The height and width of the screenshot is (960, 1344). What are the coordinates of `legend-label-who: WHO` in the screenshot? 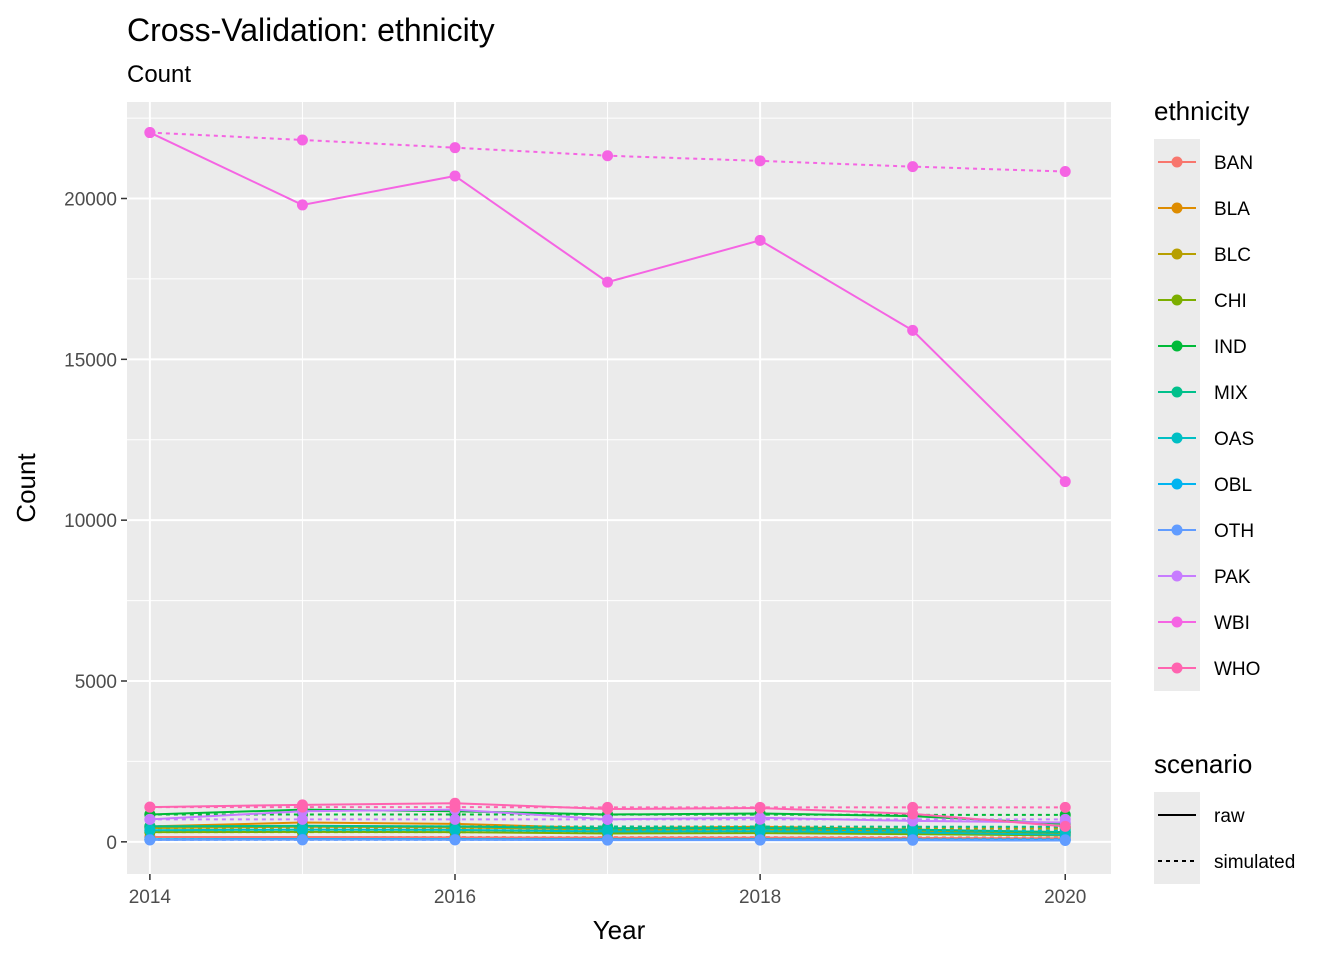 It's located at (1237, 669).